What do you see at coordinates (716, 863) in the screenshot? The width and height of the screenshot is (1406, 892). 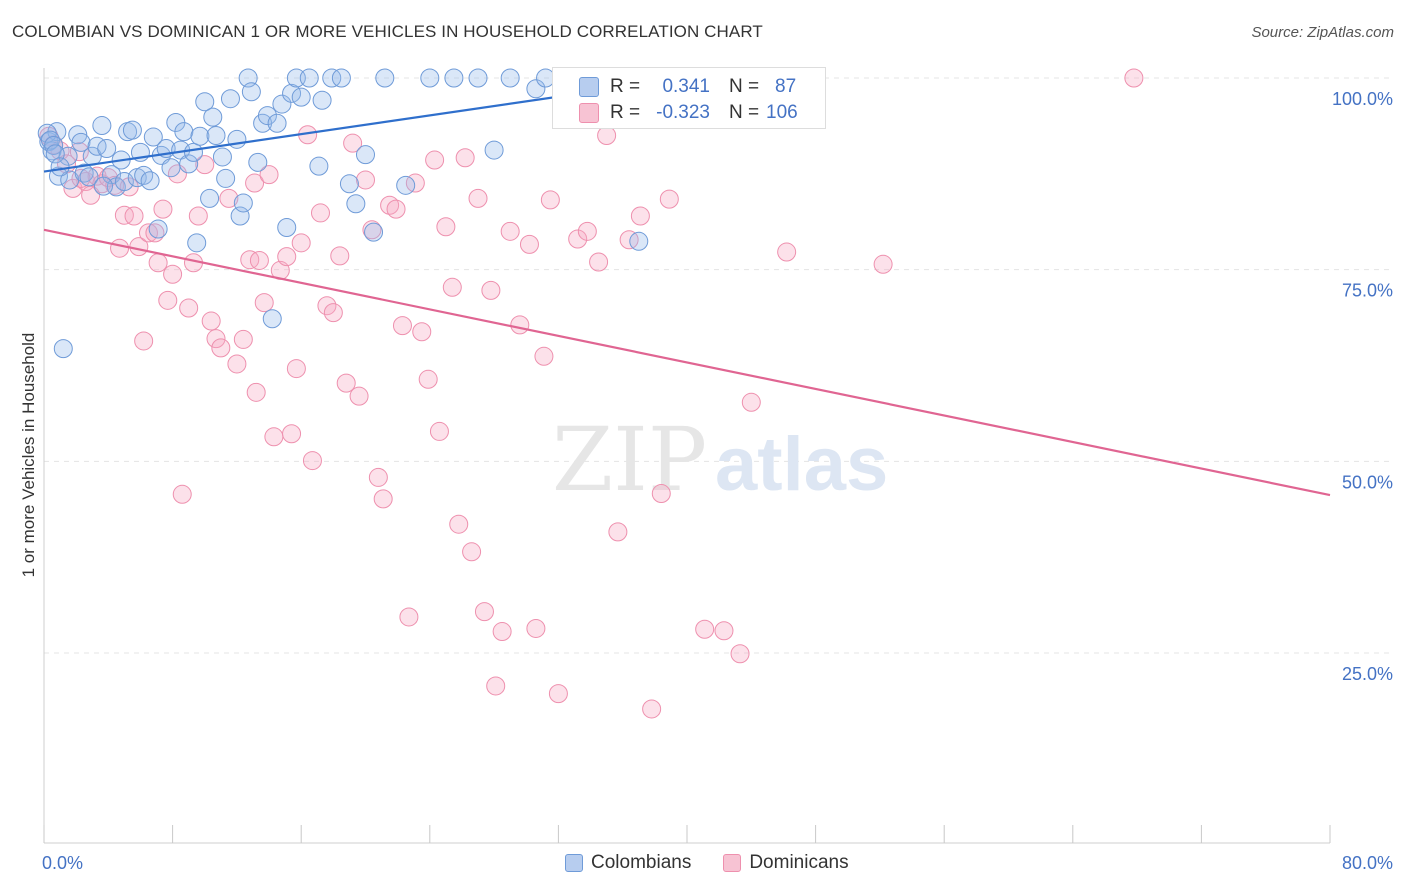 I see `bottom-legend: Colombians Dominicans` at bounding box center [716, 863].